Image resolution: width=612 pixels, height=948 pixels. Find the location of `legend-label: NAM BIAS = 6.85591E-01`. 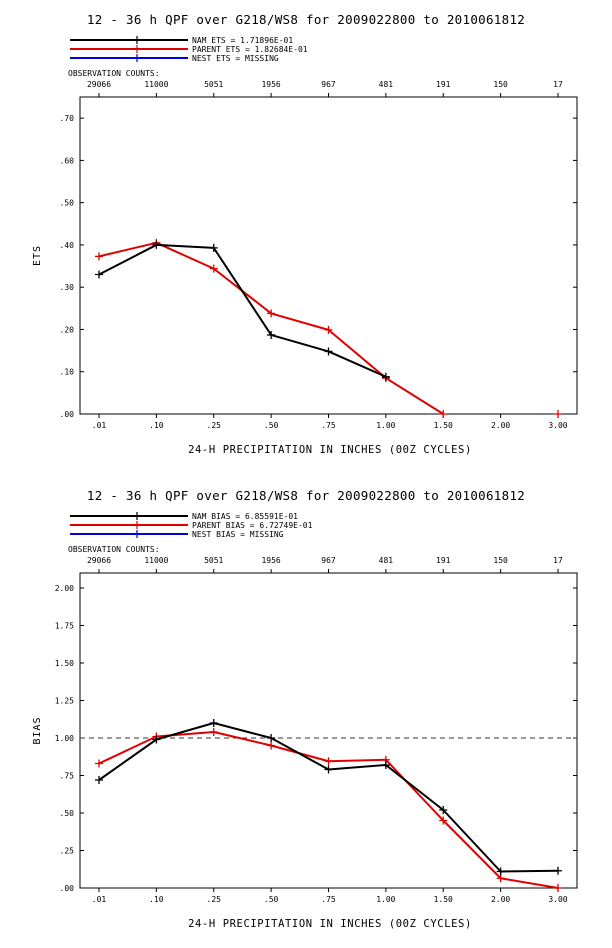

legend-label: NAM BIAS = 6.85591E-01 is located at coordinates (245, 516).